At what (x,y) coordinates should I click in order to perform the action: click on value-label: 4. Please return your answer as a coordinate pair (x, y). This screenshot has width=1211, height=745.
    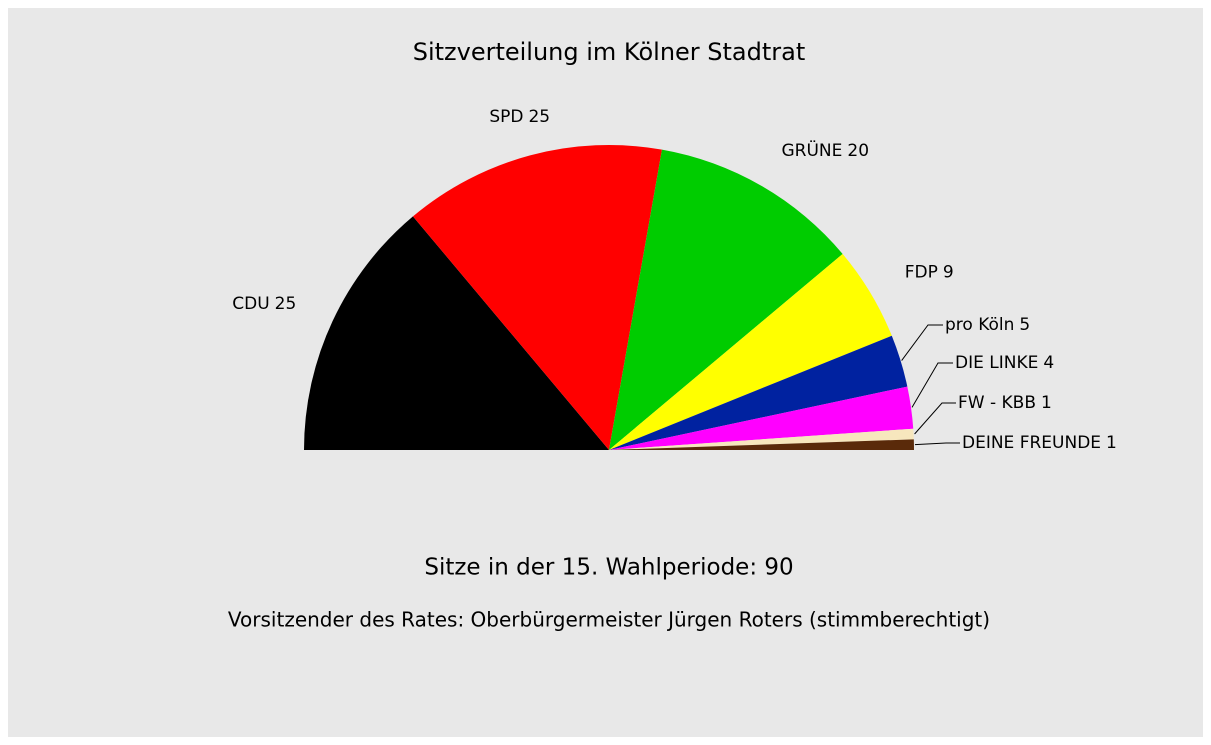
    Looking at the image, I should click on (1048, 363).